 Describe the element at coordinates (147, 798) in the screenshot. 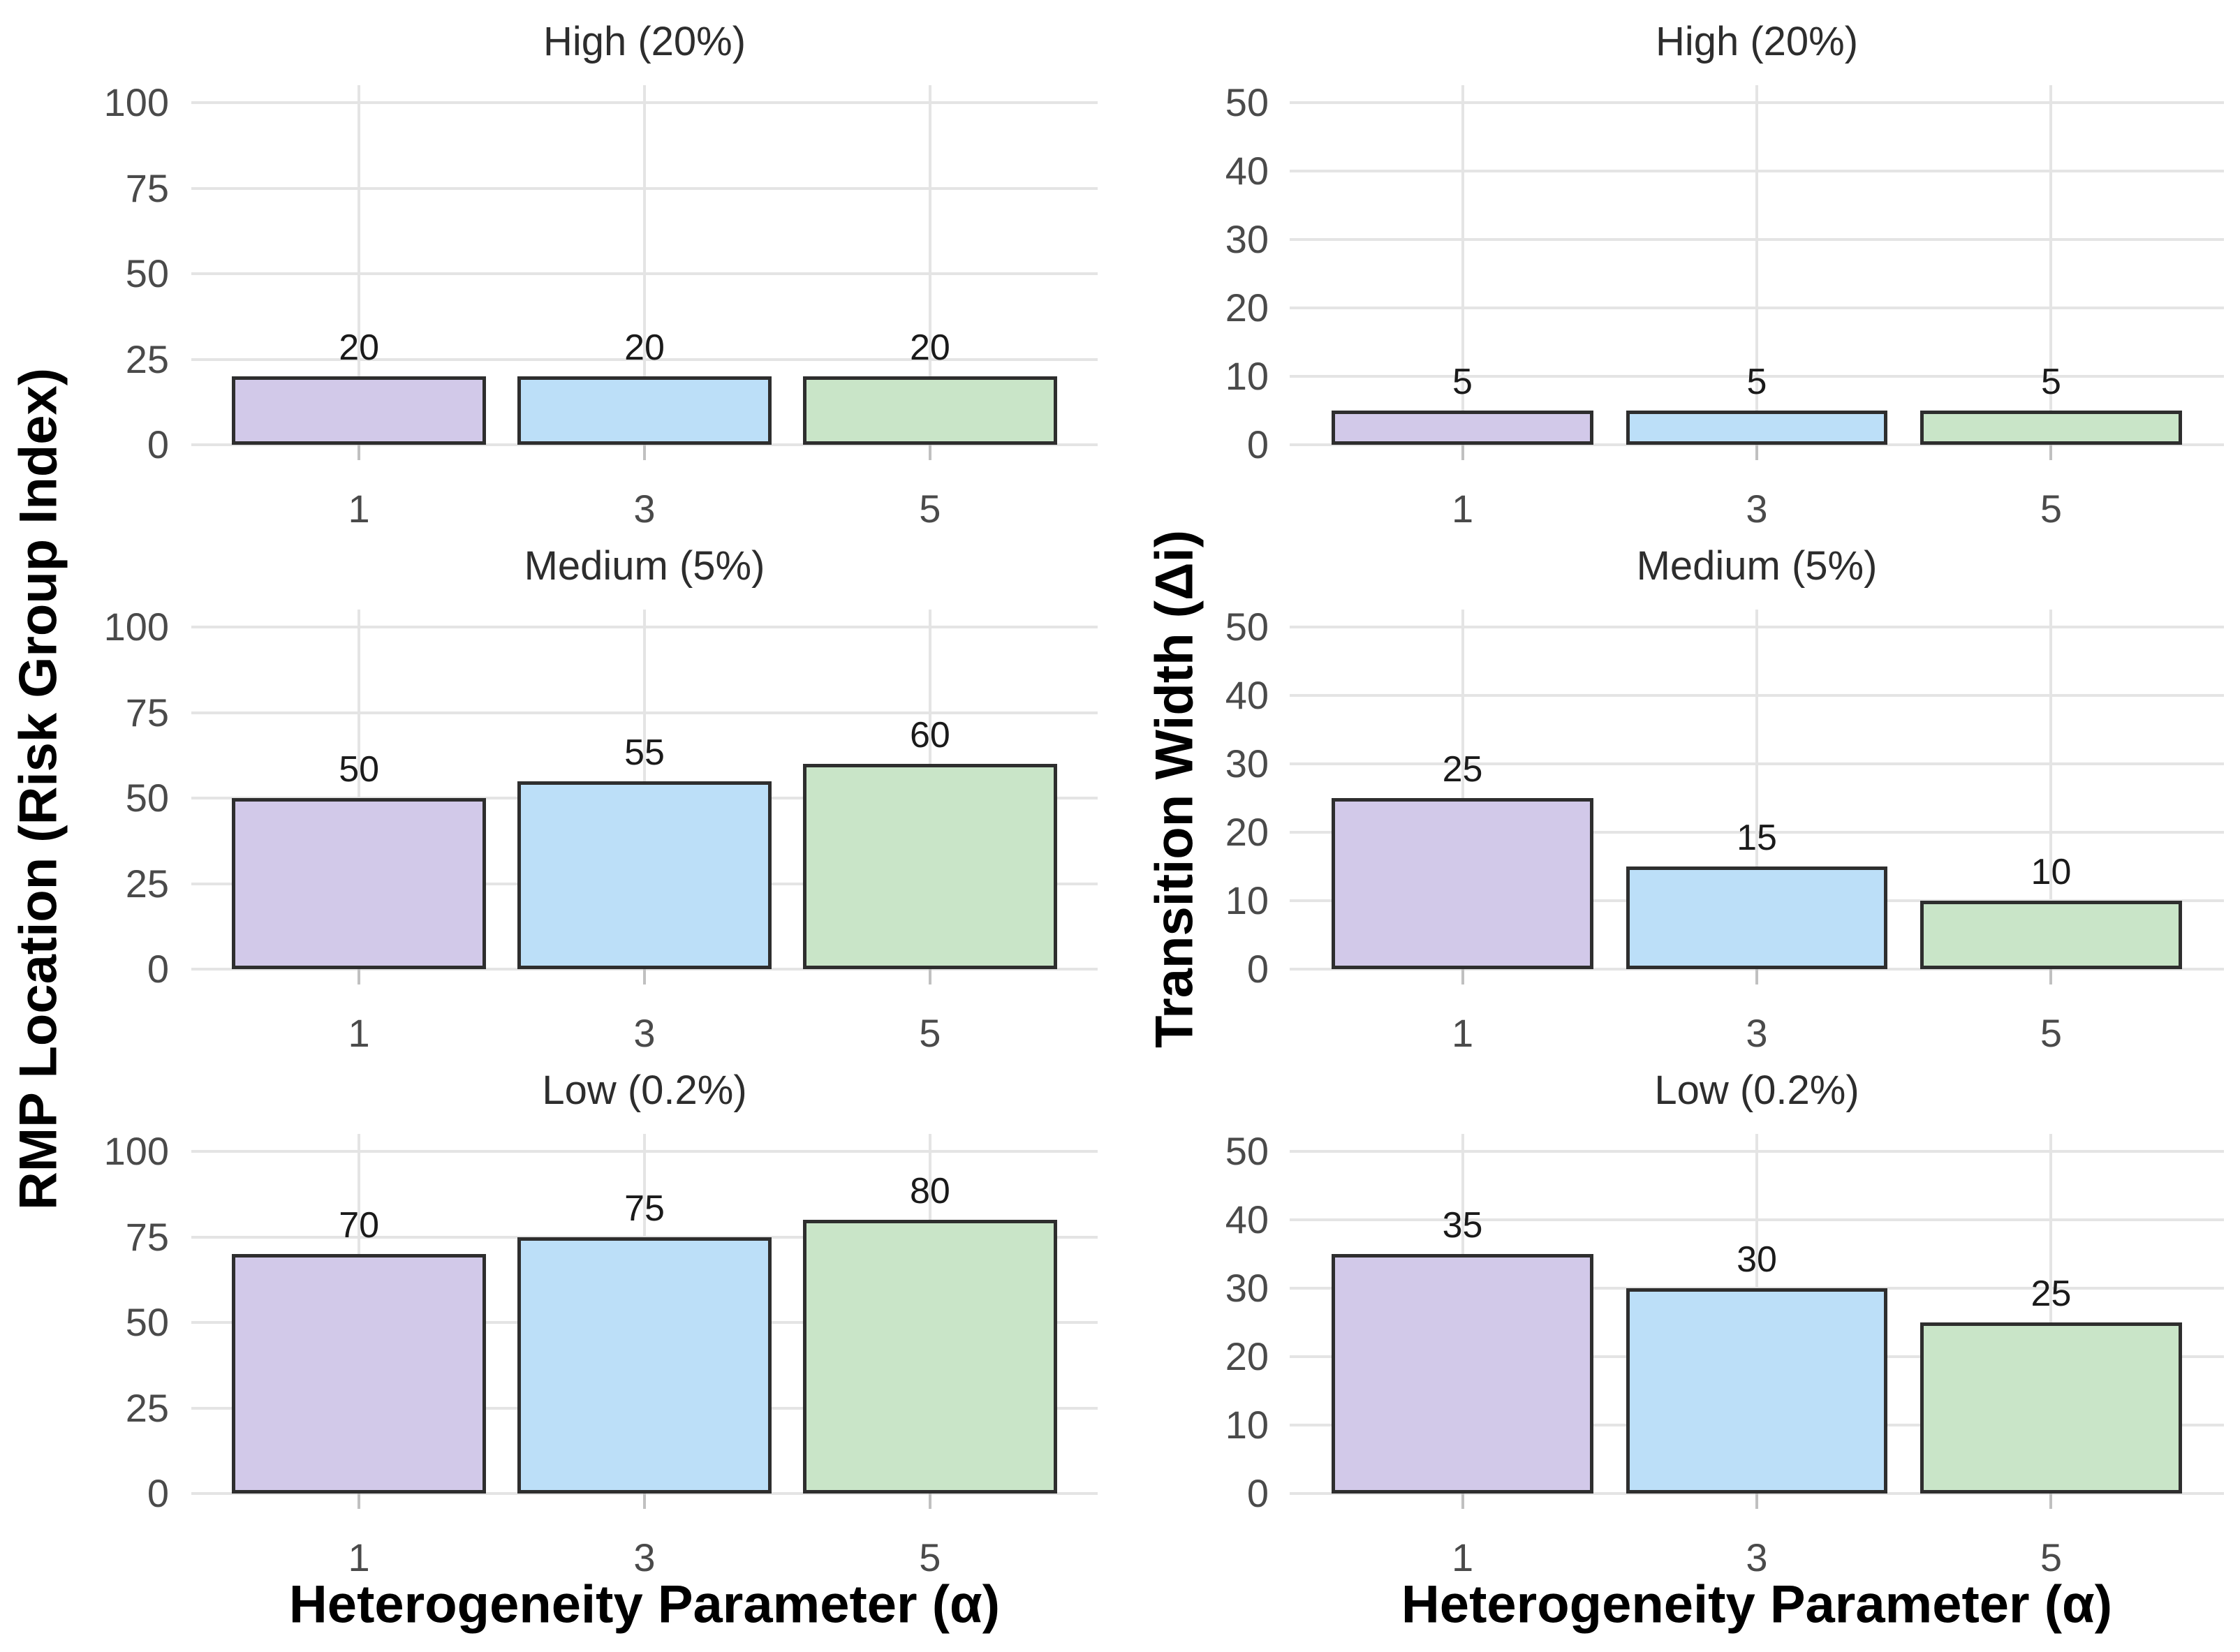

I see `y-tick-label-50-left-1: 50` at that location.